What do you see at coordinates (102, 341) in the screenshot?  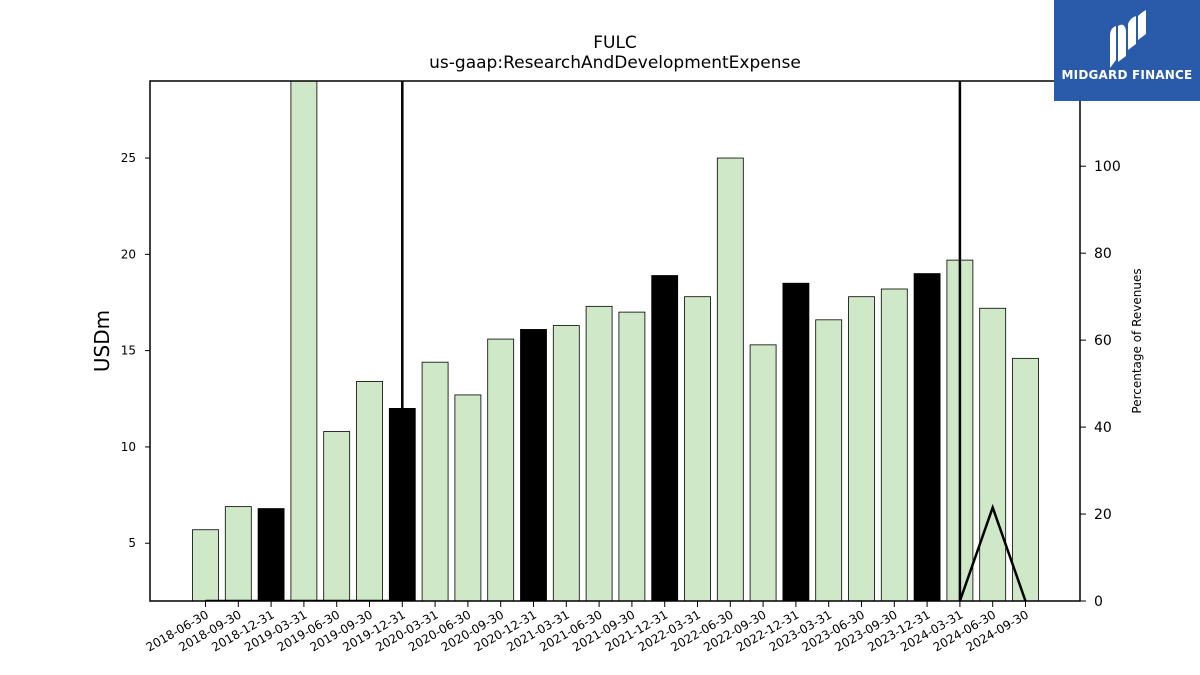 I see `y-axis-label: USDm` at bounding box center [102, 341].